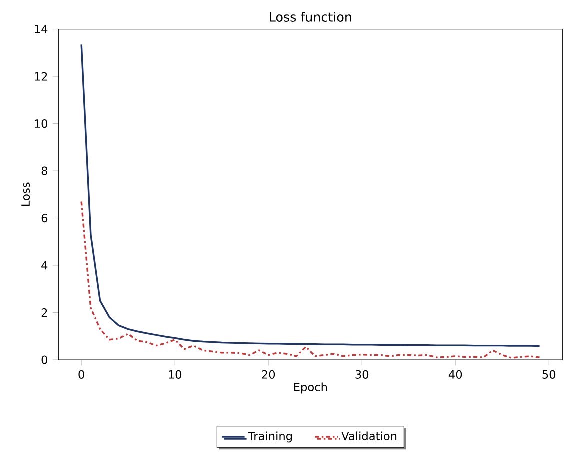 This screenshot has height=452, width=571. What do you see at coordinates (549, 374) in the screenshot?
I see `x-tick-label: 50` at bounding box center [549, 374].